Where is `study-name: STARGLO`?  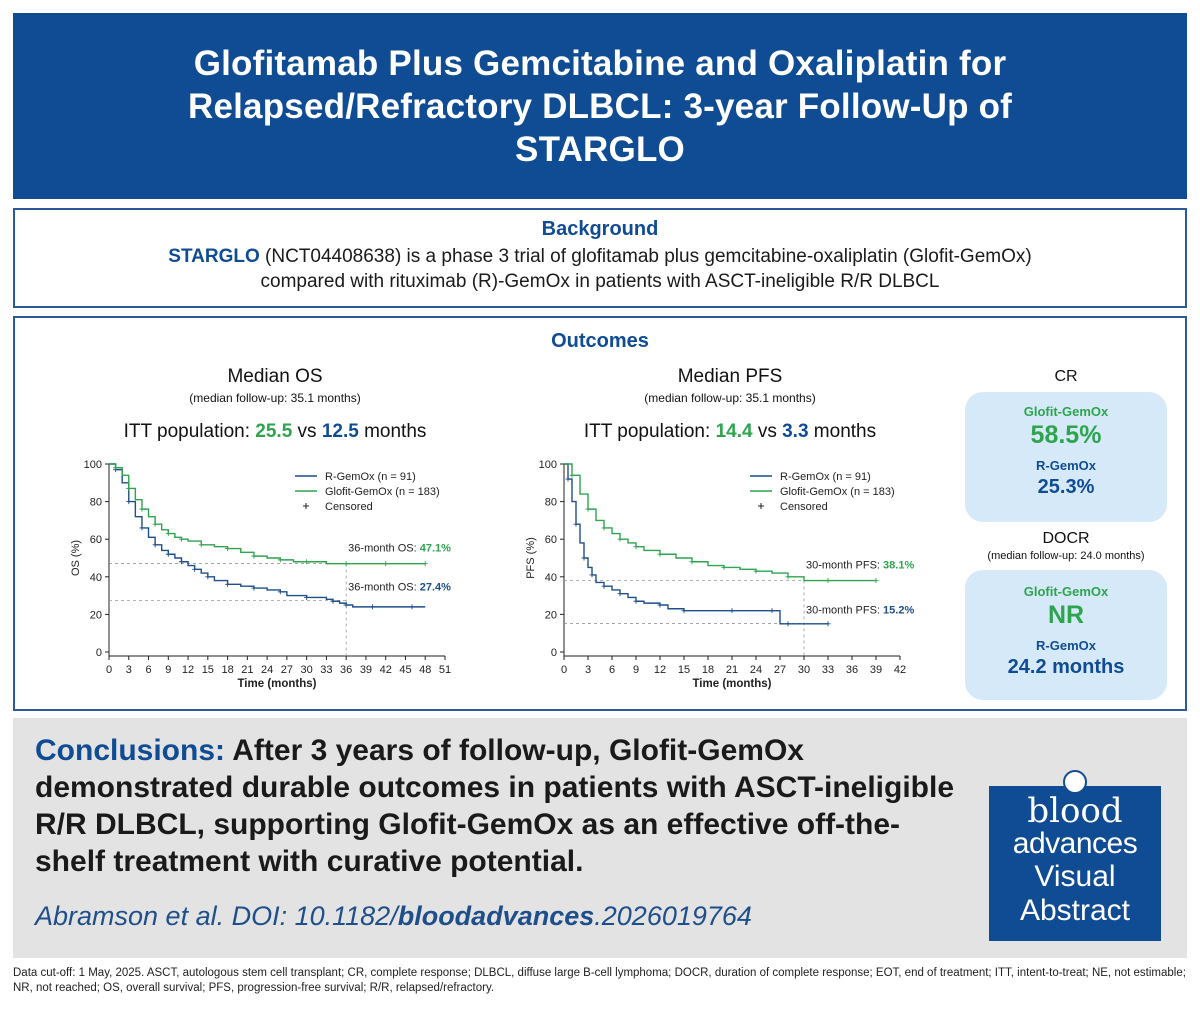 study-name: STARGLO is located at coordinates (214, 256).